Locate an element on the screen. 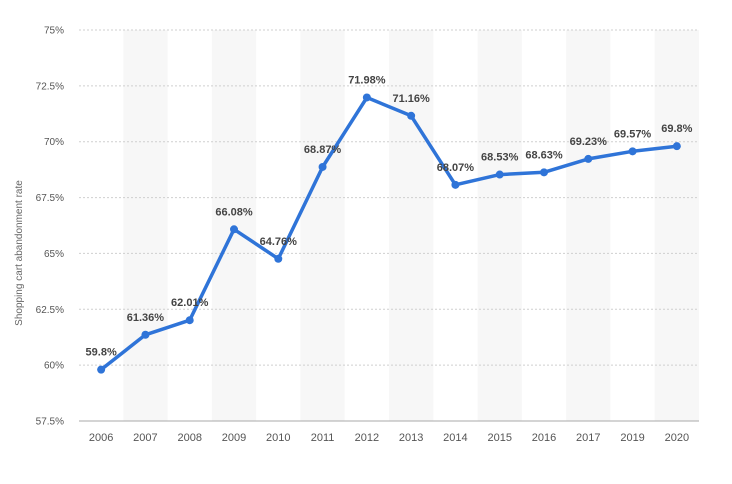 This screenshot has width=732, height=484. x-tick-label: 2007 is located at coordinates (145, 438).